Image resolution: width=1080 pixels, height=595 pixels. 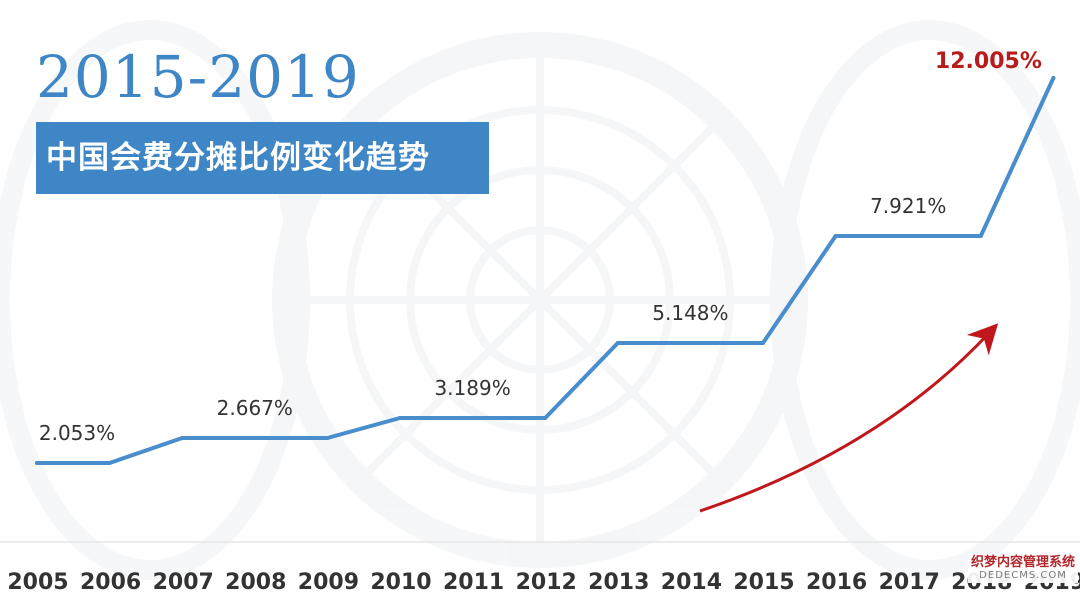 What do you see at coordinates (763, 343) in the screenshot?
I see `data-point-2015` at bounding box center [763, 343].